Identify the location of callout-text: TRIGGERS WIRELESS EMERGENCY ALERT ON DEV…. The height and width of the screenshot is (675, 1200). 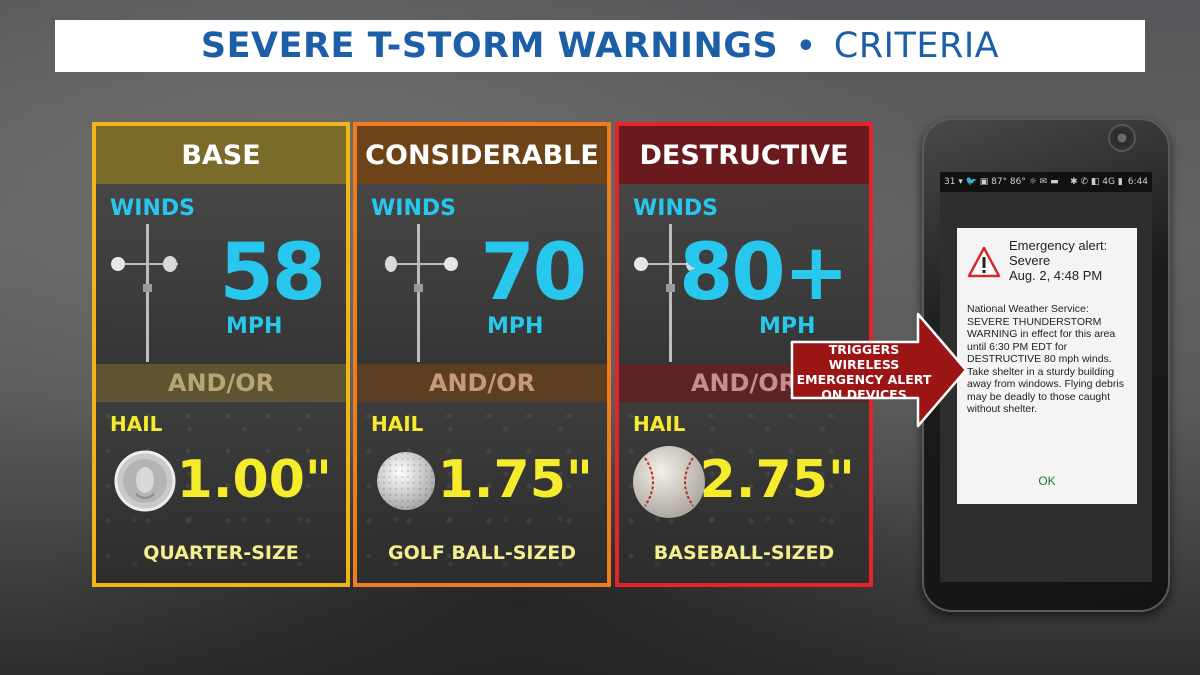
(864, 372).